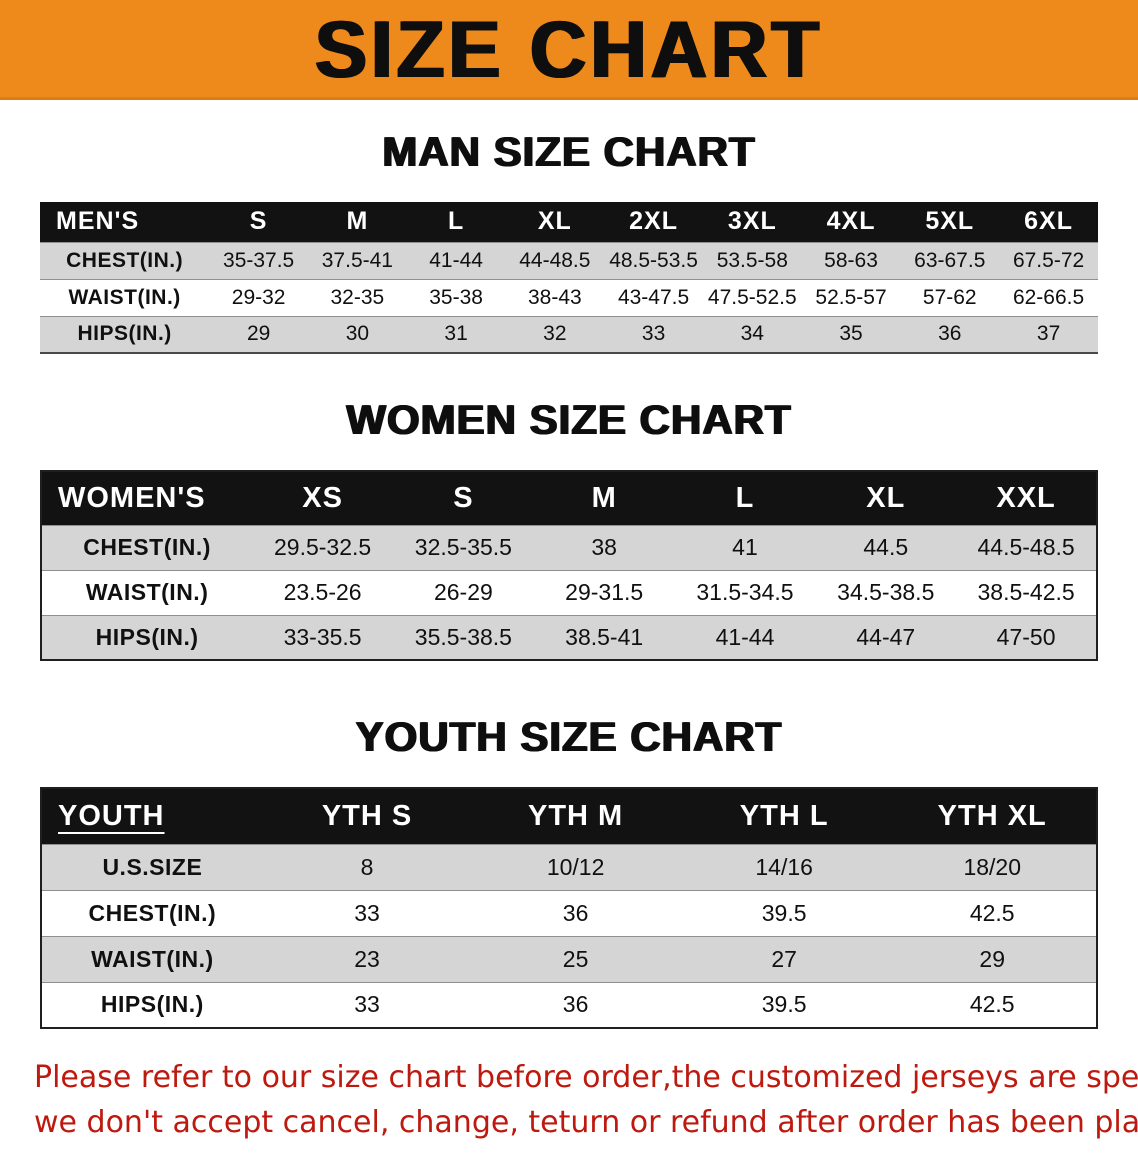 This screenshot has width=1138, height=1159. I want to click on measure-value: 44-47, so click(886, 637).